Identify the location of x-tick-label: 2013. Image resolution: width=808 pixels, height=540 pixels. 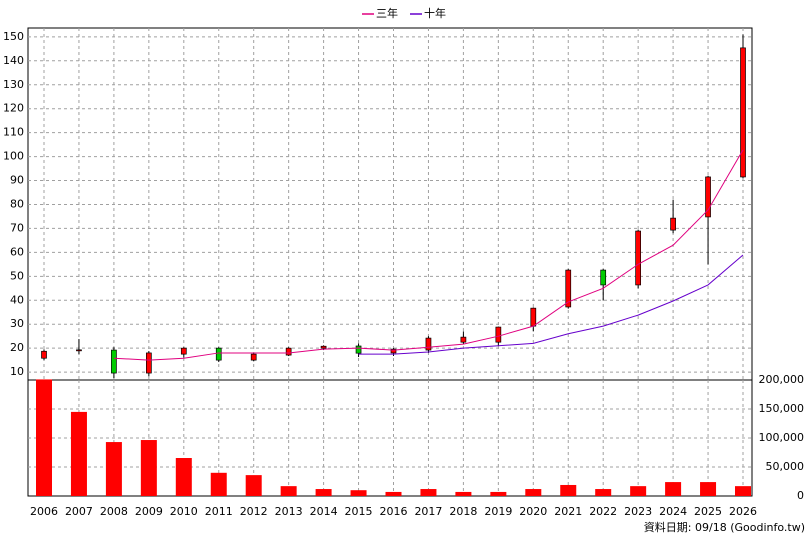
(289, 511).